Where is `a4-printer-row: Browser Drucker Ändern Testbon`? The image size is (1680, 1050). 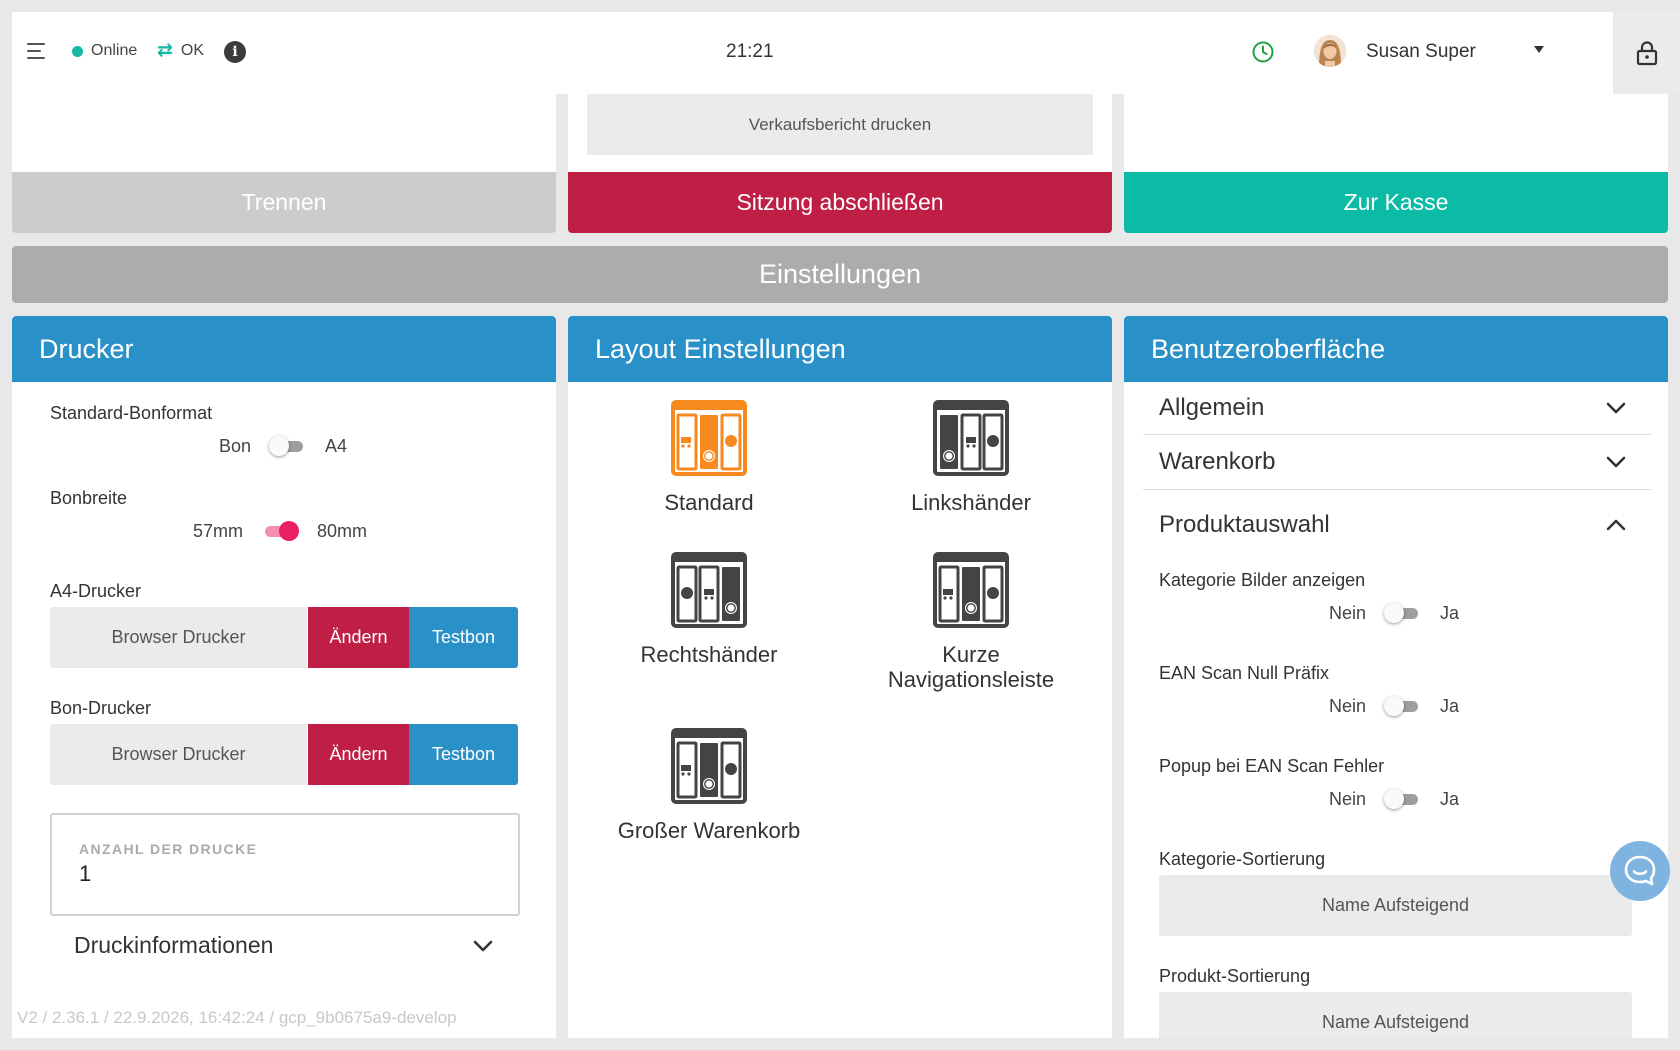
a4-printer-row: Browser Drucker Ändern Testbon is located at coordinates (284, 637).